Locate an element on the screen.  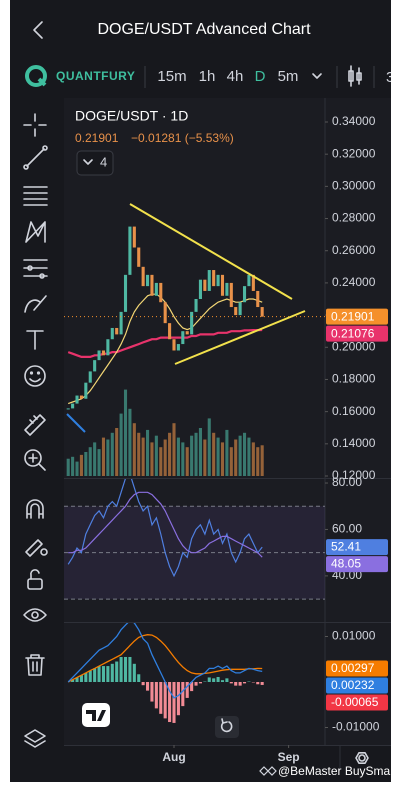
y-tick-label: 0.20000 is located at coordinates (354, 346).